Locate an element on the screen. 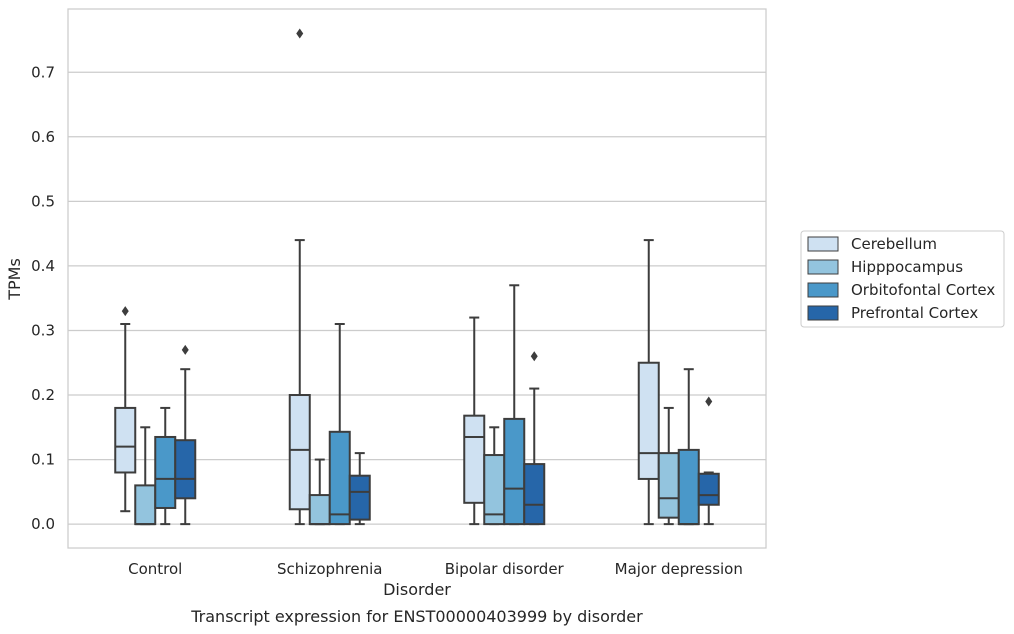 Image resolution: width=1014 pixels, height=634 pixels. x-tick-label: Control is located at coordinates (155, 569).